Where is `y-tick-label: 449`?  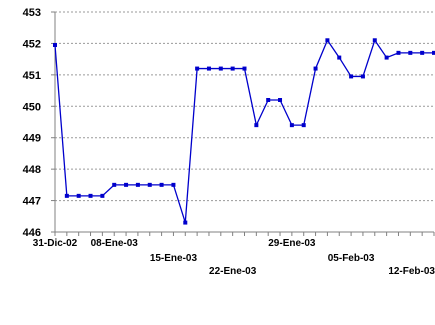
y-tick-label: 449 is located at coordinates (32, 139).